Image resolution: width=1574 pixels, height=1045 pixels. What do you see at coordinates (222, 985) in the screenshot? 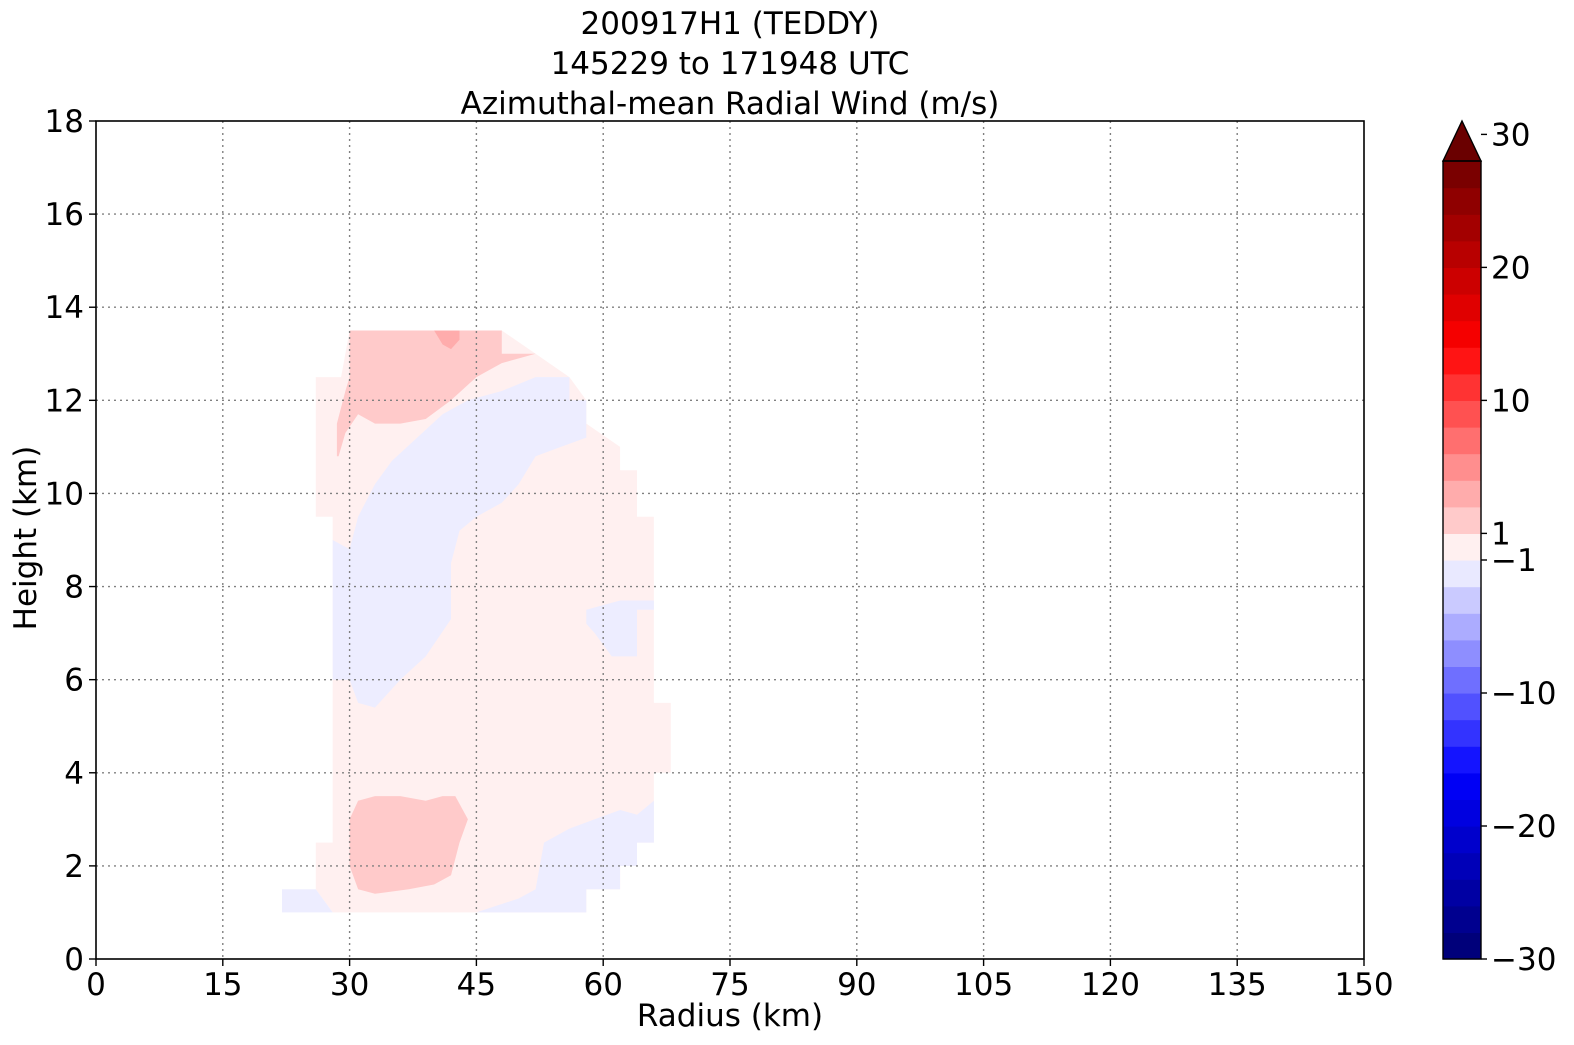
I see `x-tick-label: 15` at bounding box center [222, 985].